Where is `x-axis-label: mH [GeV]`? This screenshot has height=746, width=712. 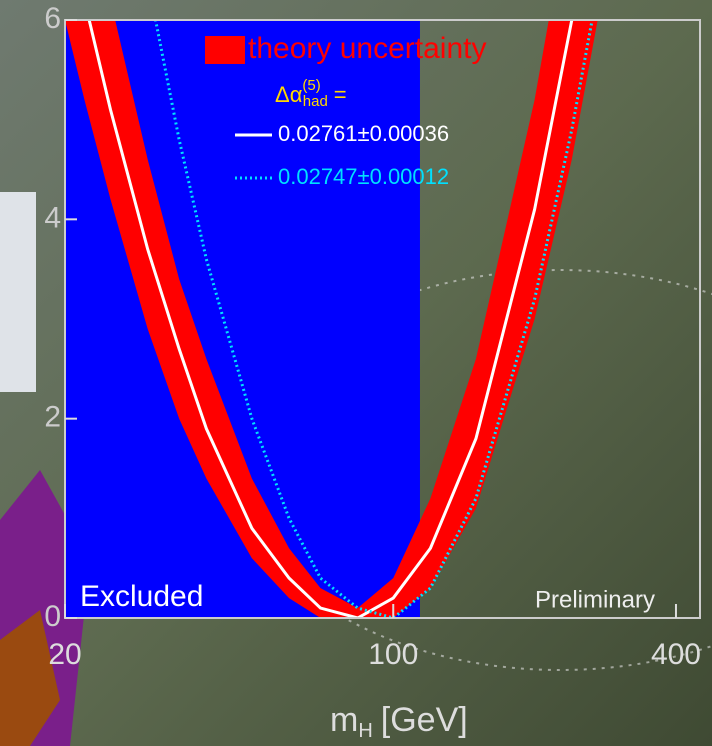 x-axis-label: mH [GeV] is located at coordinates (399, 721).